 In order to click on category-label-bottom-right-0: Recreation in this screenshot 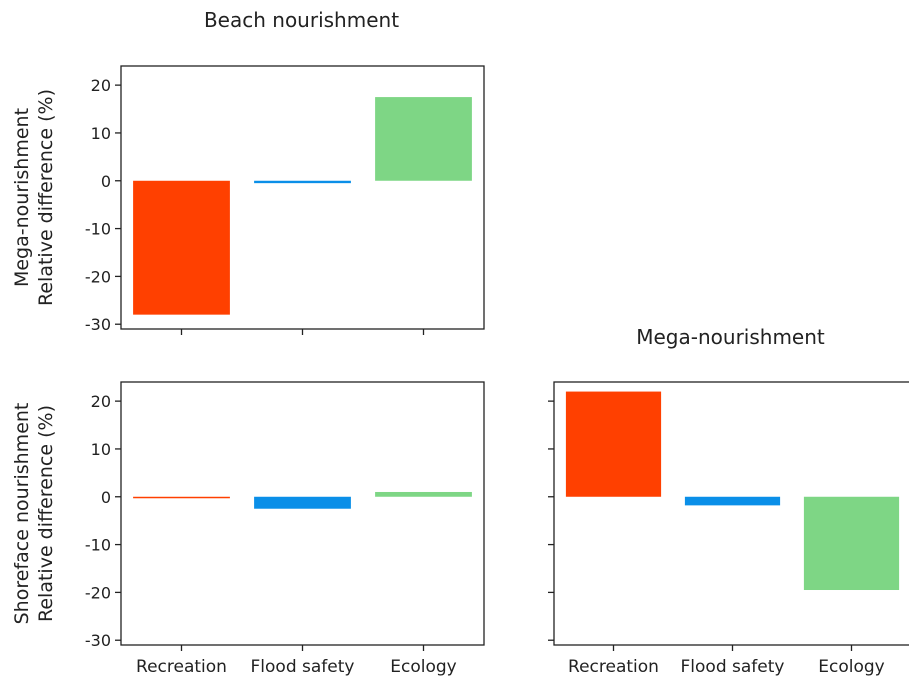, I will do `click(613, 666)`.